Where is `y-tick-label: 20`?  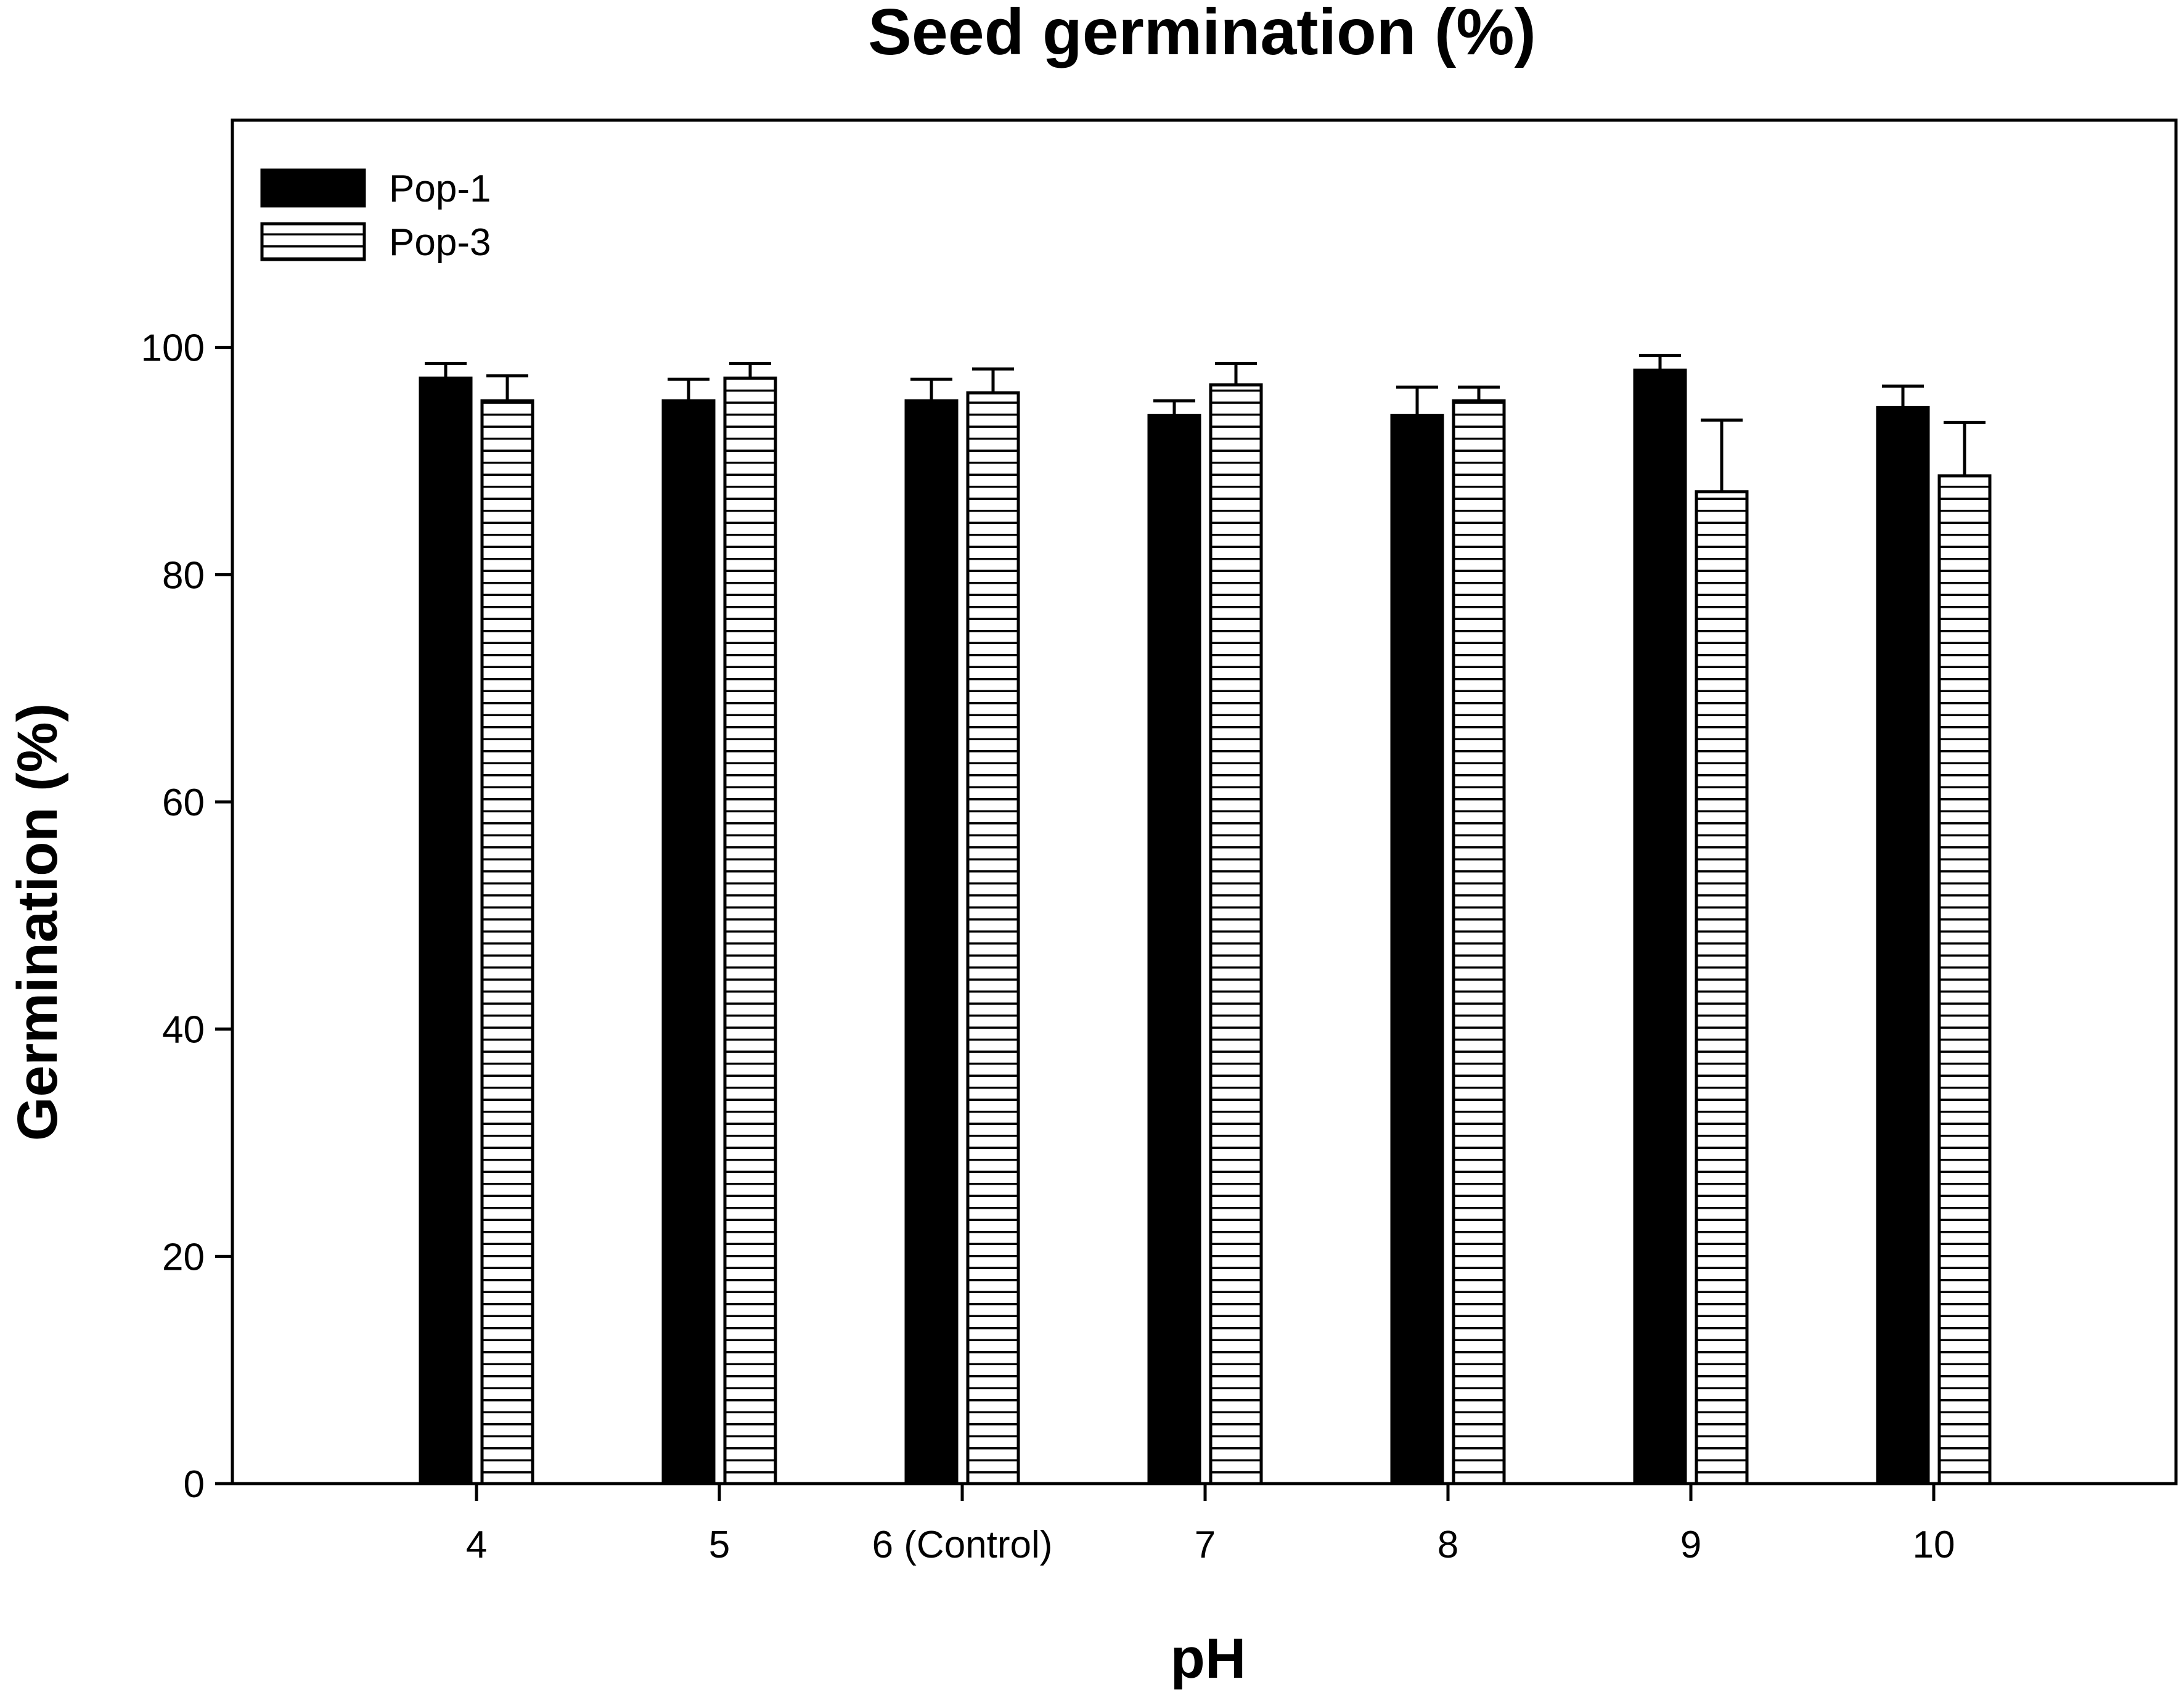
y-tick-label: 20 is located at coordinates (183, 1257).